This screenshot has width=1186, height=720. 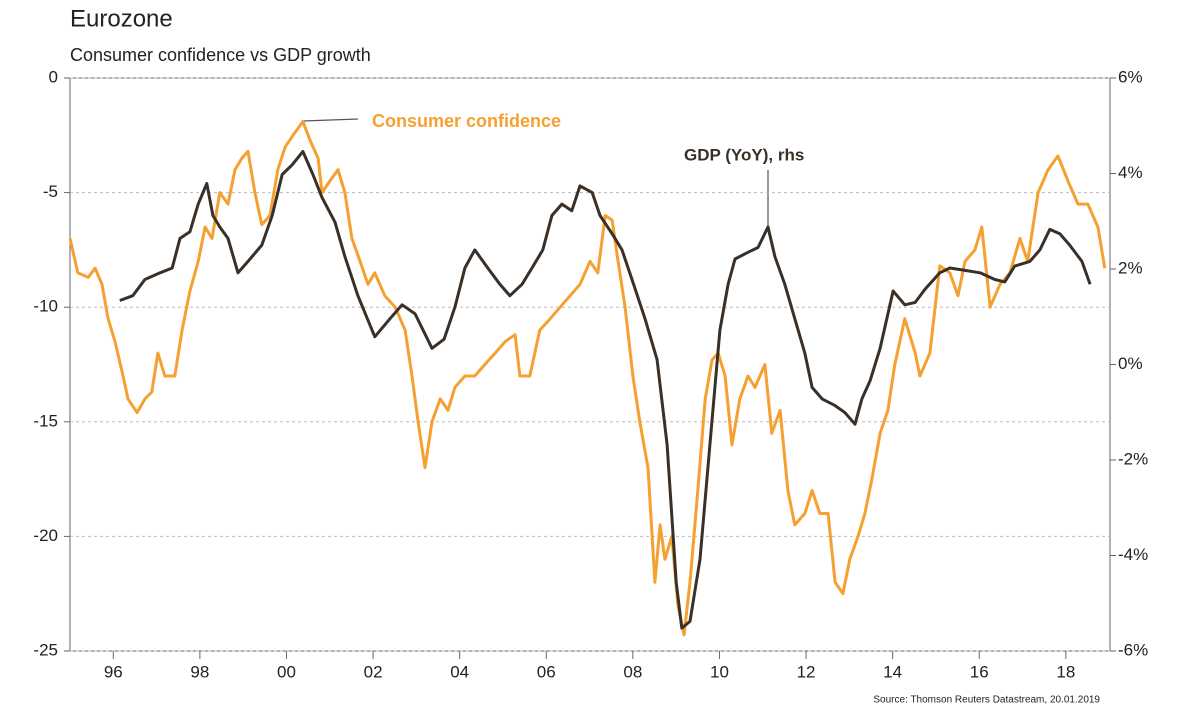 I want to click on y-tick-label: -25, so click(x=45, y=649).